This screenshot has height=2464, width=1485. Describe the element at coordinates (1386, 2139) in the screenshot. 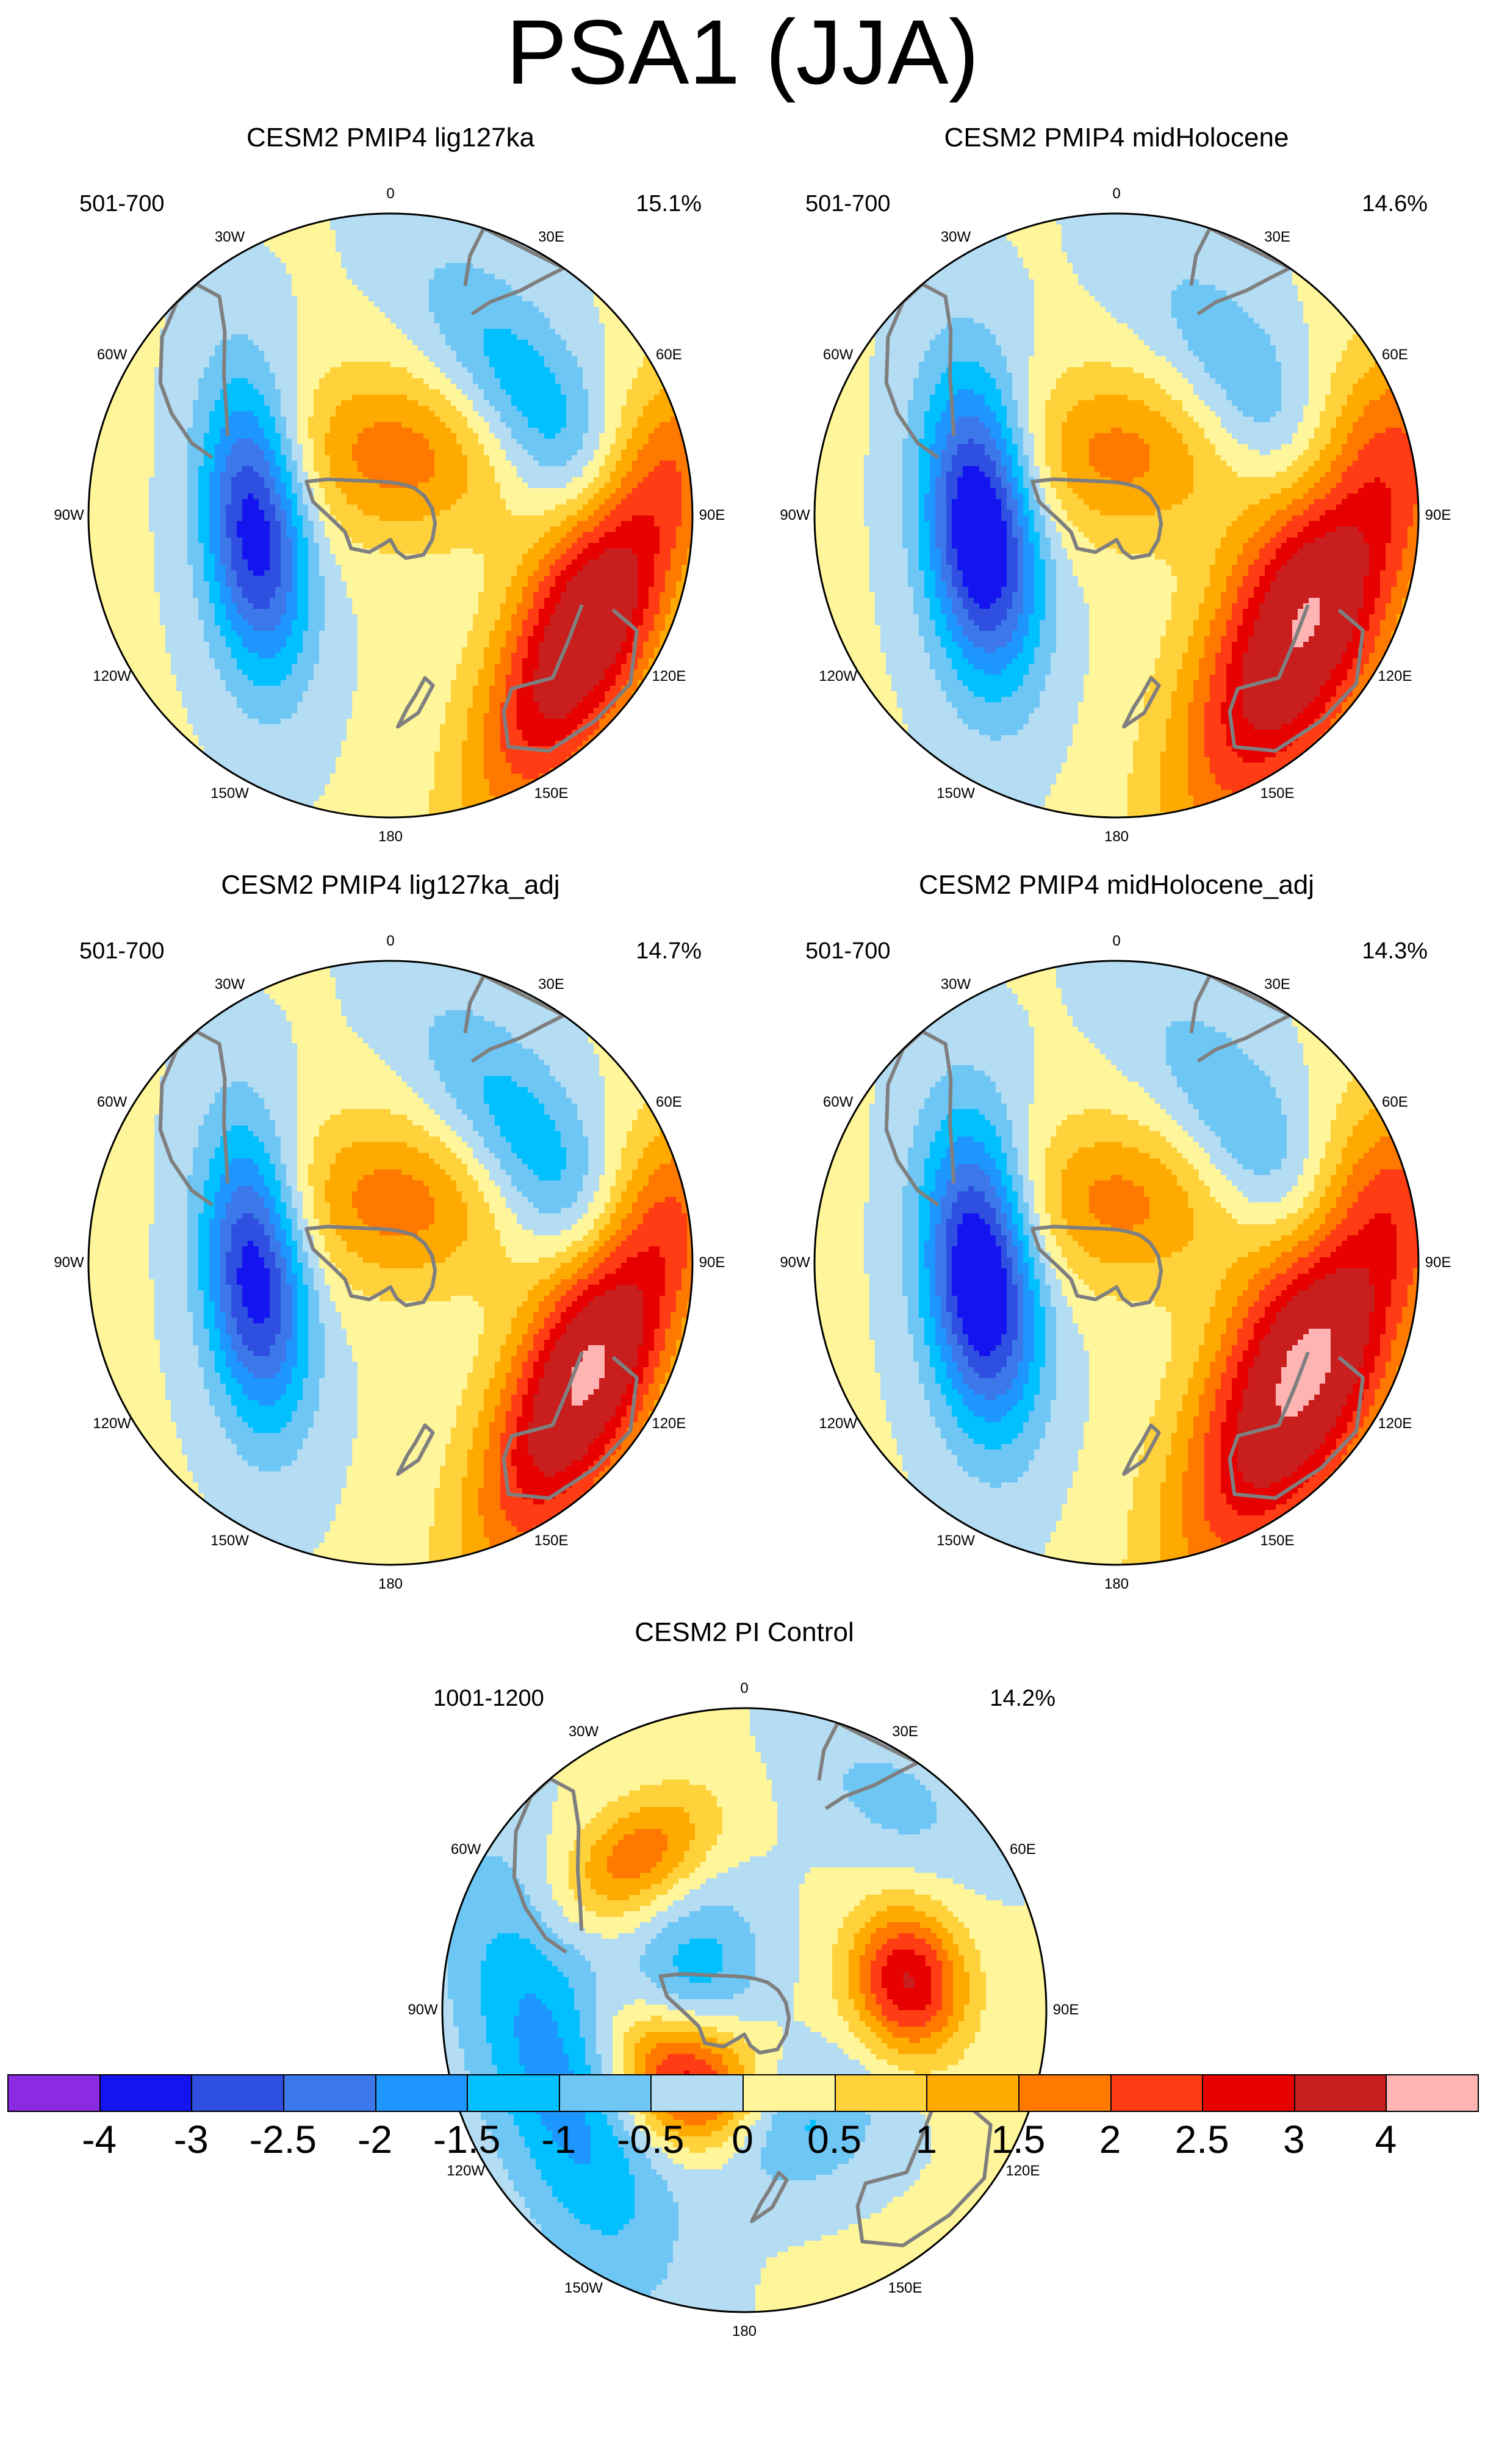

I see `colorbar-tick-label: 4` at that location.